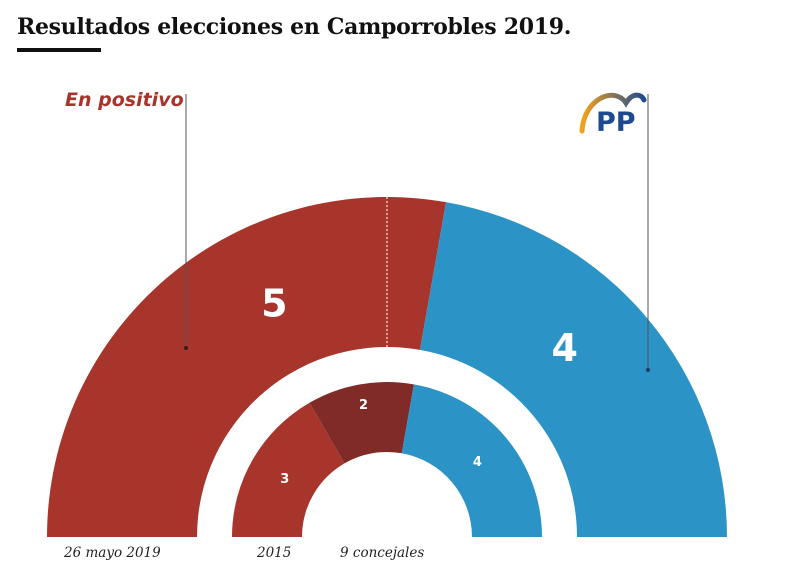 This screenshot has width=800, height=565. I want to click on ring0-segment-1-value: 4, so click(565, 348).